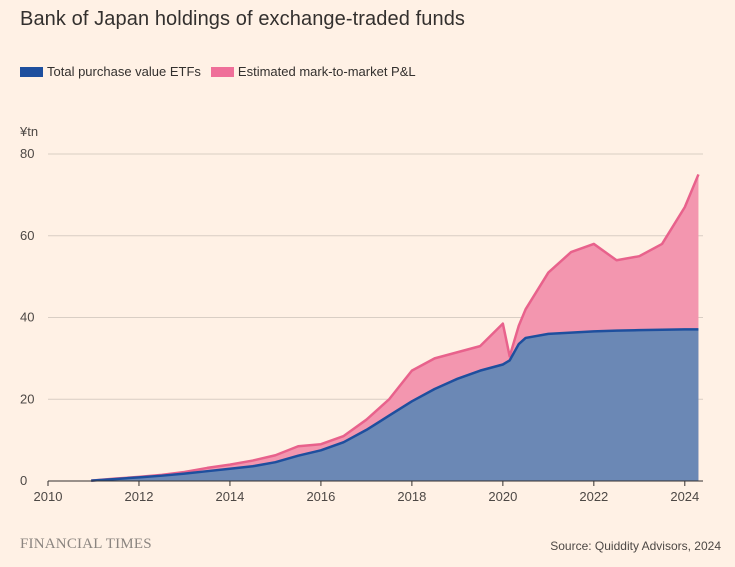 The height and width of the screenshot is (567, 735). Describe the element at coordinates (27, 317) in the screenshot. I see `y-tick-label: 40` at that location.